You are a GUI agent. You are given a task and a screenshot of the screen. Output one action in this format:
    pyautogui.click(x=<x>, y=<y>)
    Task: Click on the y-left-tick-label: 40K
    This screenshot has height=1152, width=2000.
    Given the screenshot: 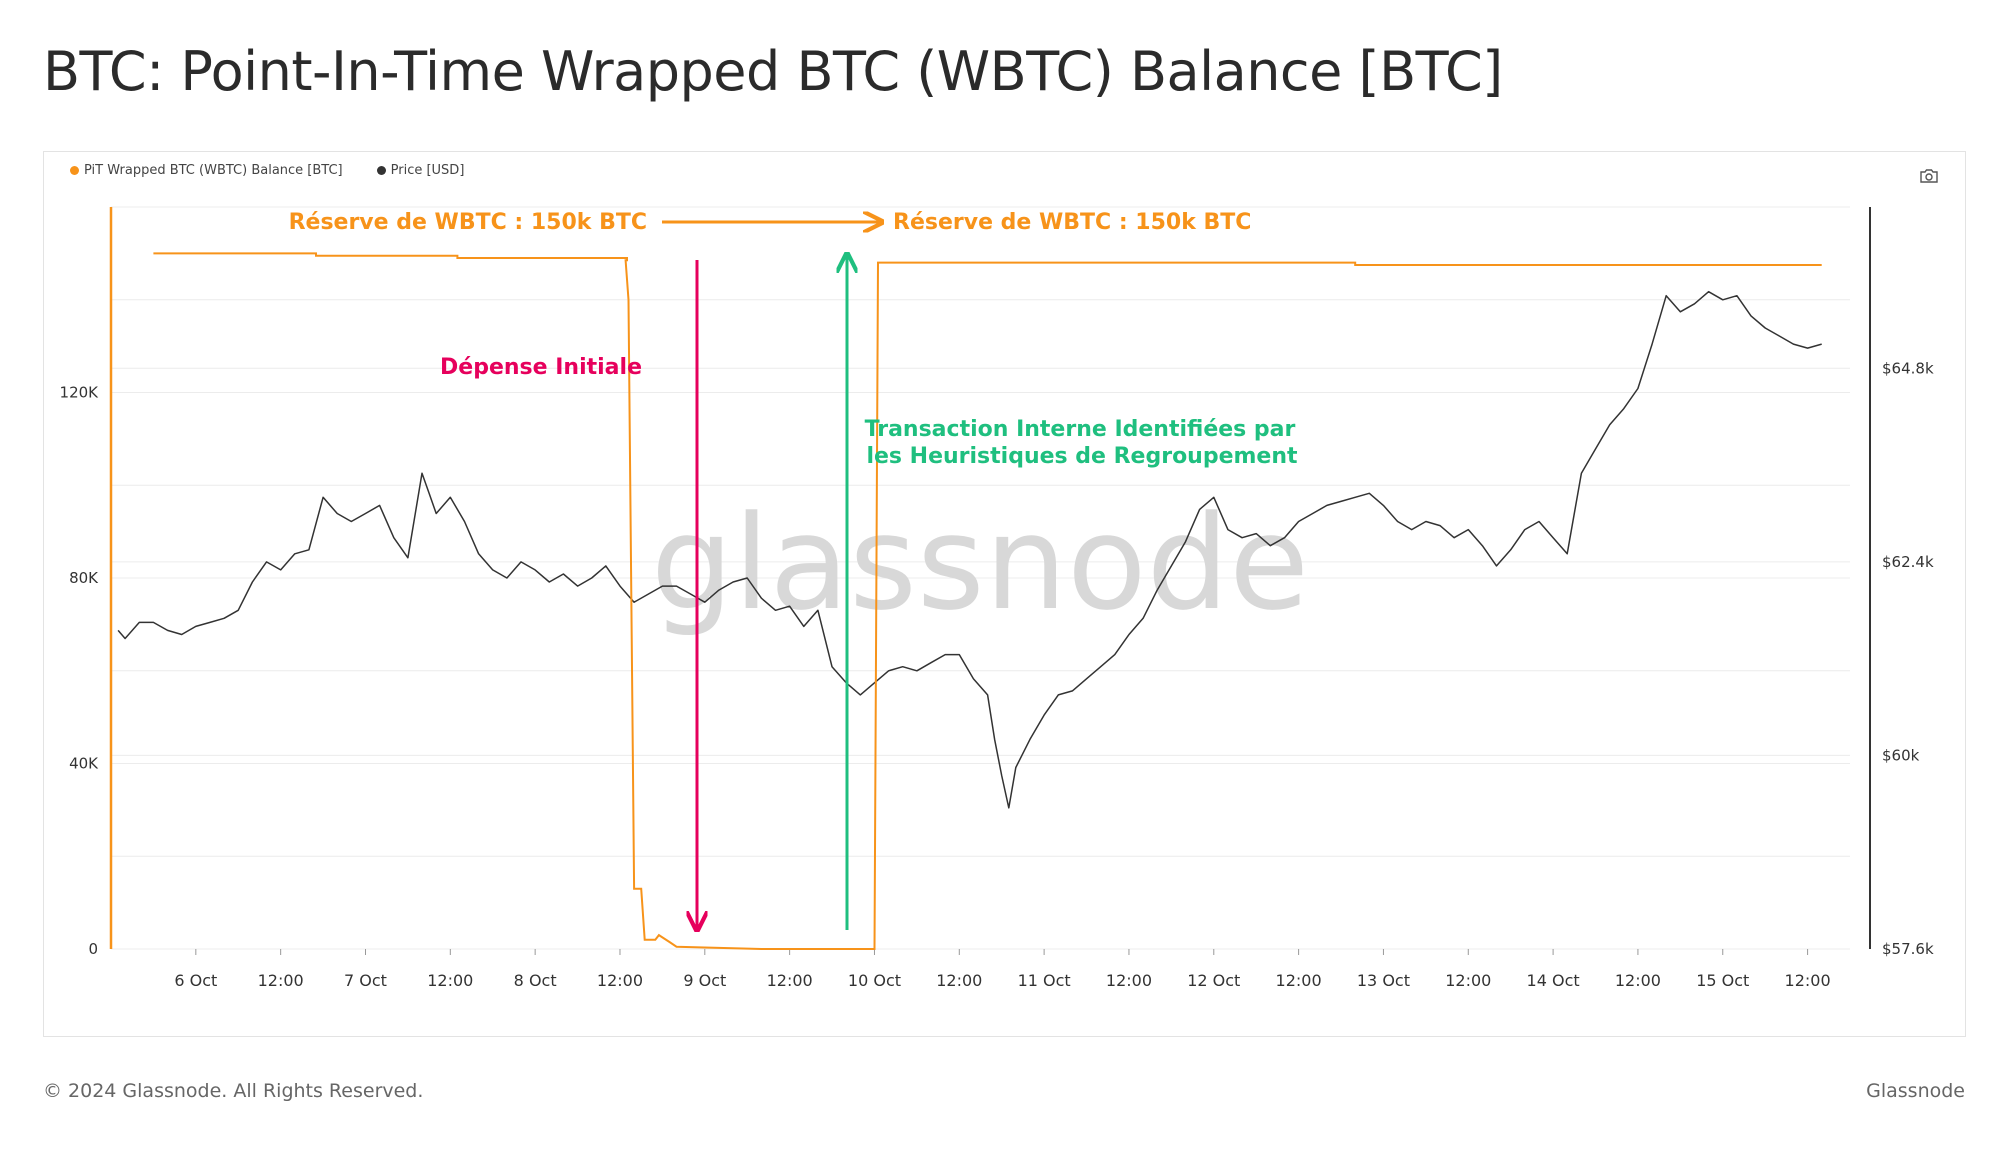 What is the action you would take?
    pyautogui.click(x=84, y=764)
    